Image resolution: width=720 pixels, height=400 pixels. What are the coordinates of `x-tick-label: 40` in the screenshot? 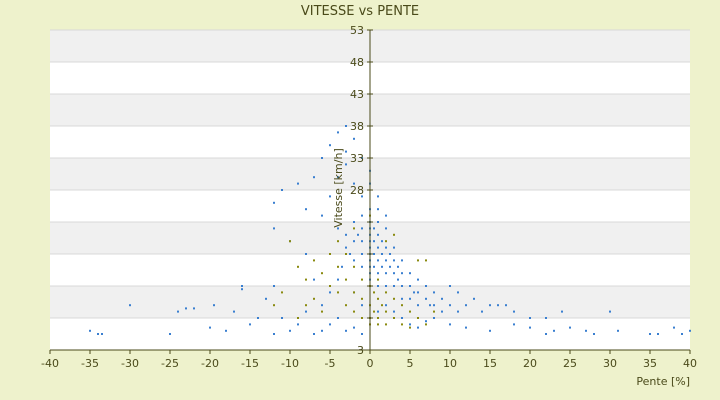 It's located at (690, 363).